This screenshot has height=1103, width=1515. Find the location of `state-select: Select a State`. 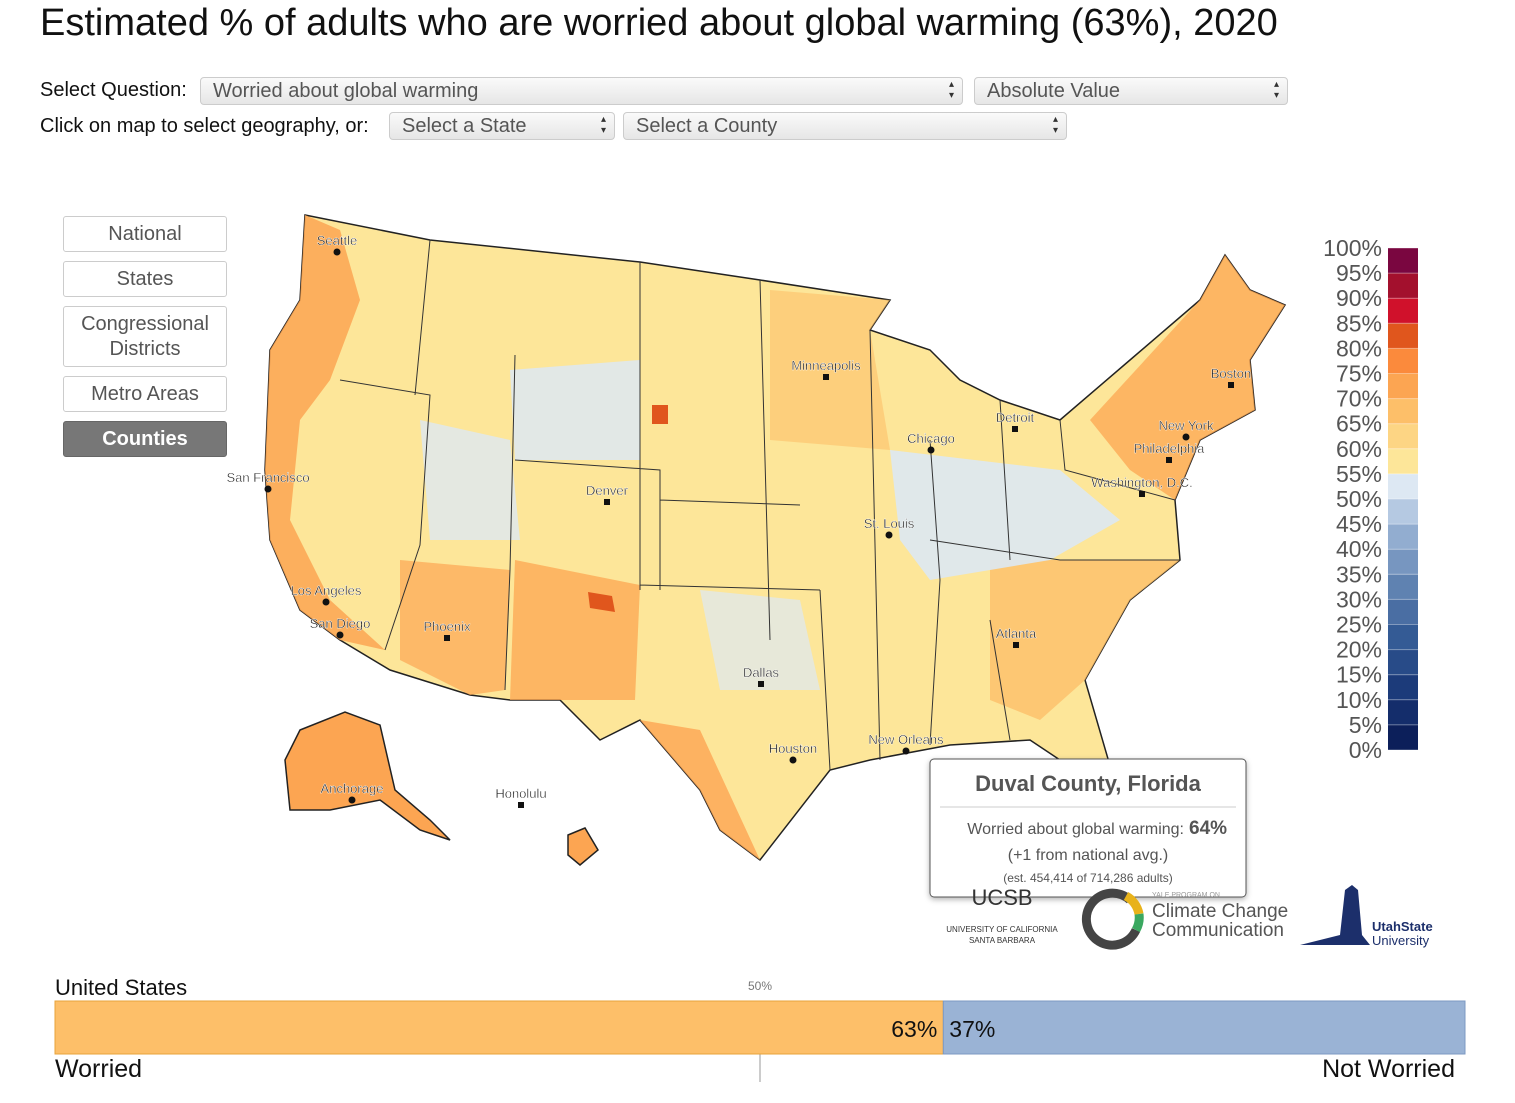

state-select: Select a State is located at coordinates (502, 126).